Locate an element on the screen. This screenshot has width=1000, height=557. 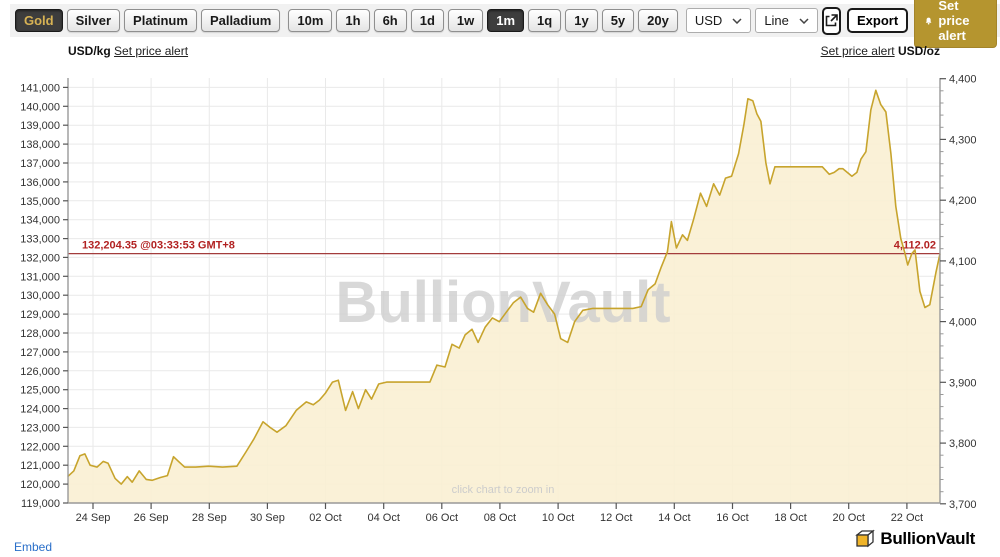
x-tick-label: 28 Sep is located at coordinates (209, 518).